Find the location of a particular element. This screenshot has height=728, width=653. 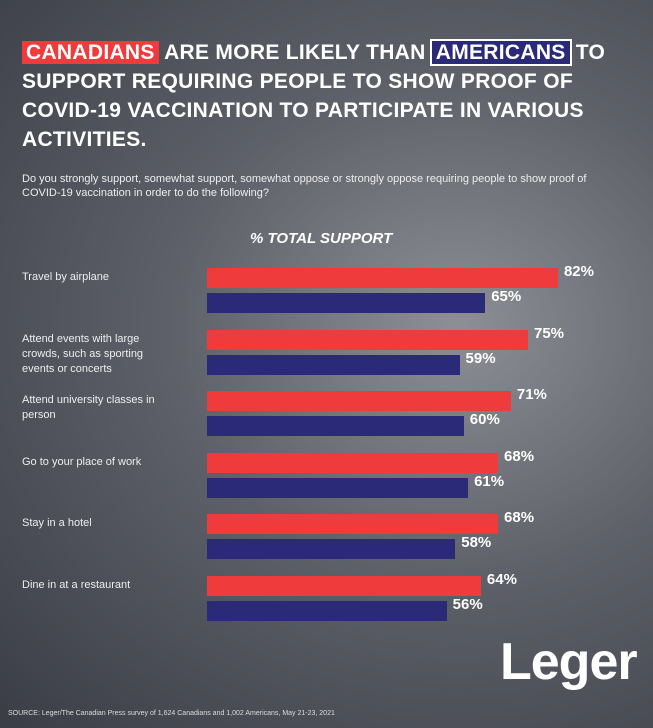

axis-label: % TOTAL SUPPORT is located at coordinates (321, 238).